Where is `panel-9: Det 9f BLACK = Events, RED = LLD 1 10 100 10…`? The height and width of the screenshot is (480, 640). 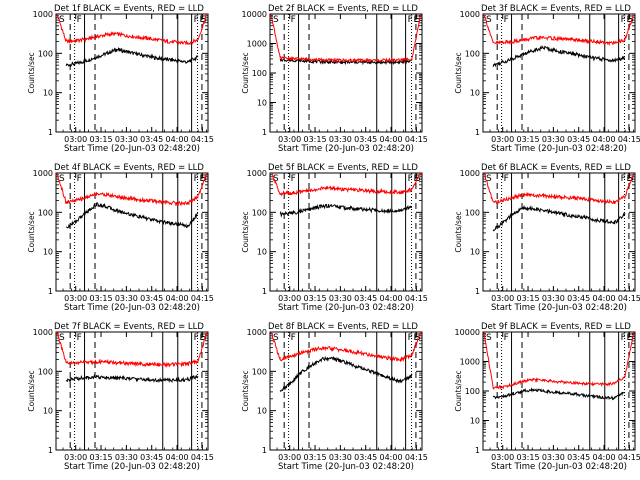 panel-9: Det 9f BLACK = Events, RED = LLD 1 10 100 10… is located at coordinates (547, 397).